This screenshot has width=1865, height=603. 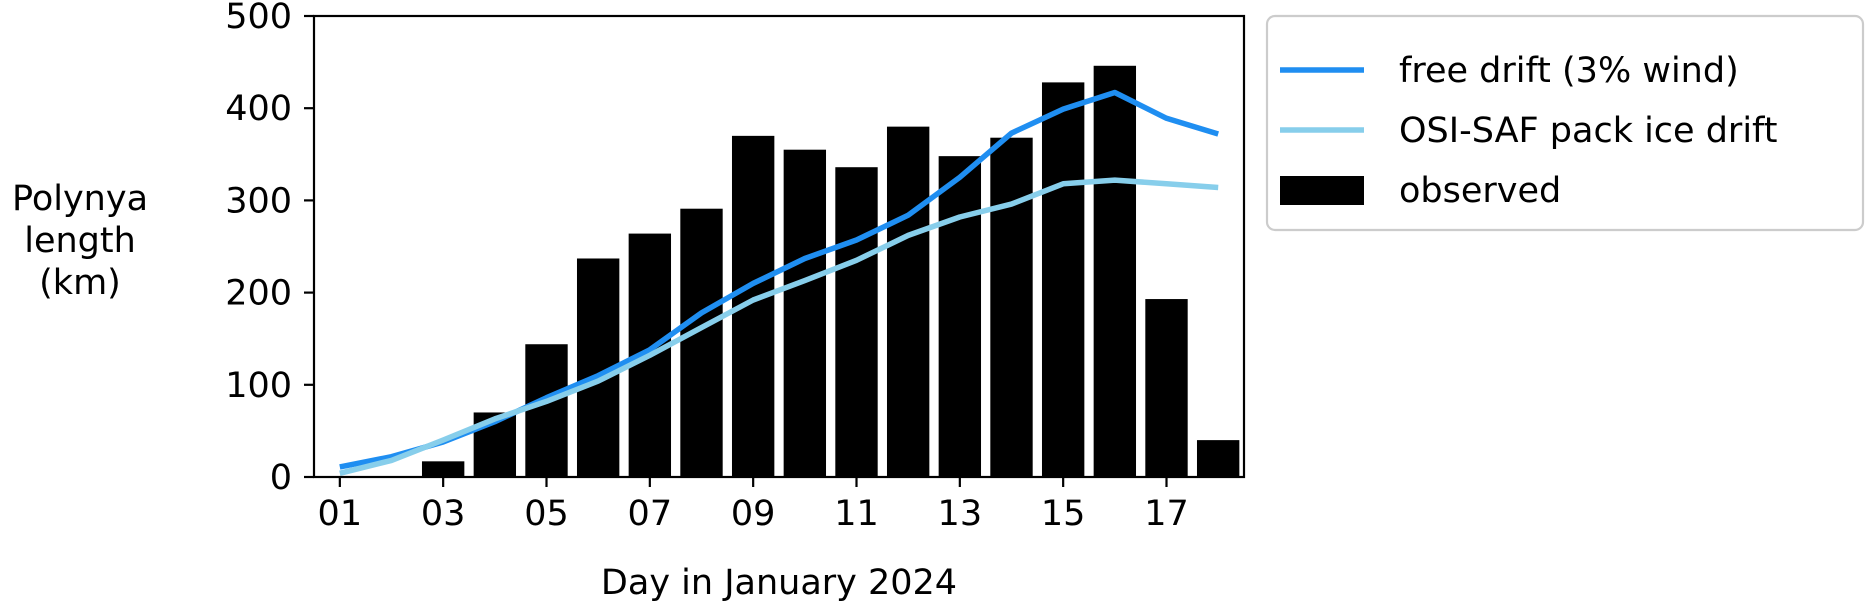 What do you see at coordinates (1588, 131) in the screenshot?
I see `legend-label-osi-saf-pack-ice-drift: OSI-SAF pack ice drift` at bounding box center [1588, 131].